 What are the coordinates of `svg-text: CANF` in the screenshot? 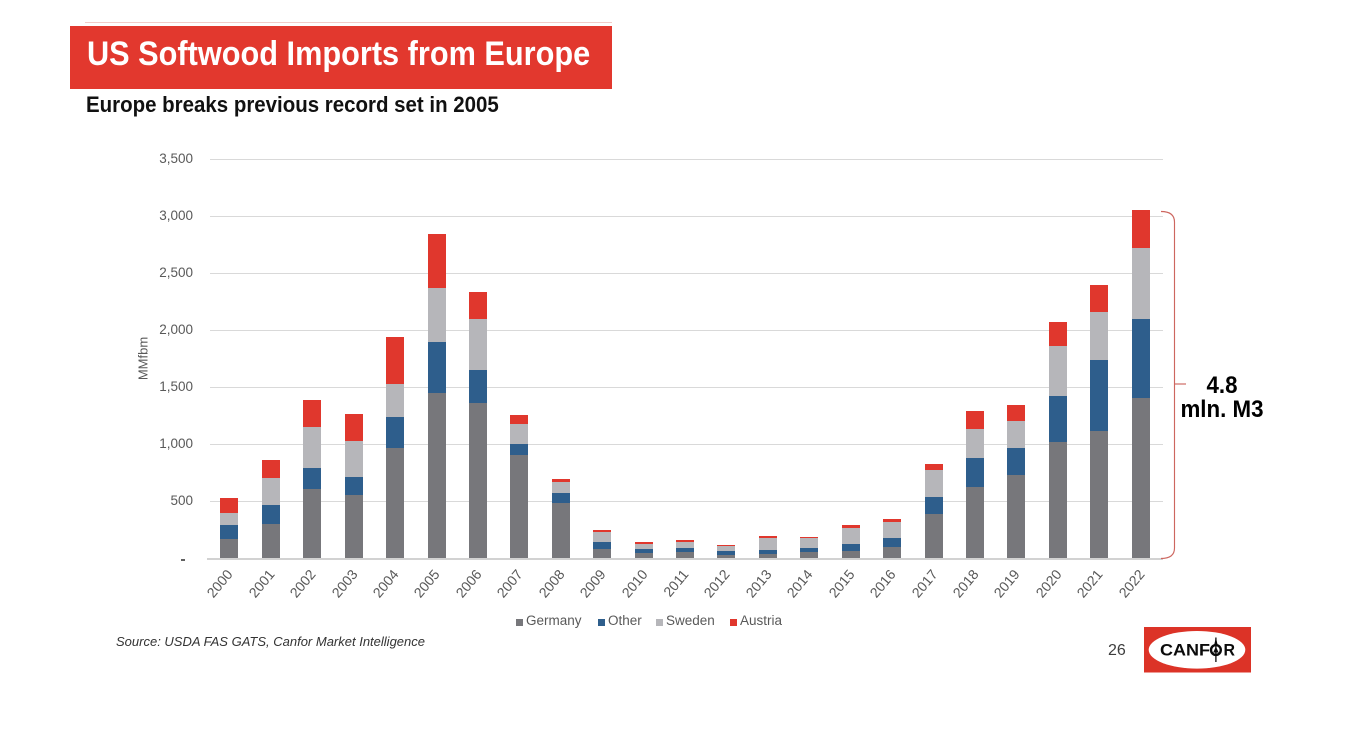 It's located at (1185, 651).